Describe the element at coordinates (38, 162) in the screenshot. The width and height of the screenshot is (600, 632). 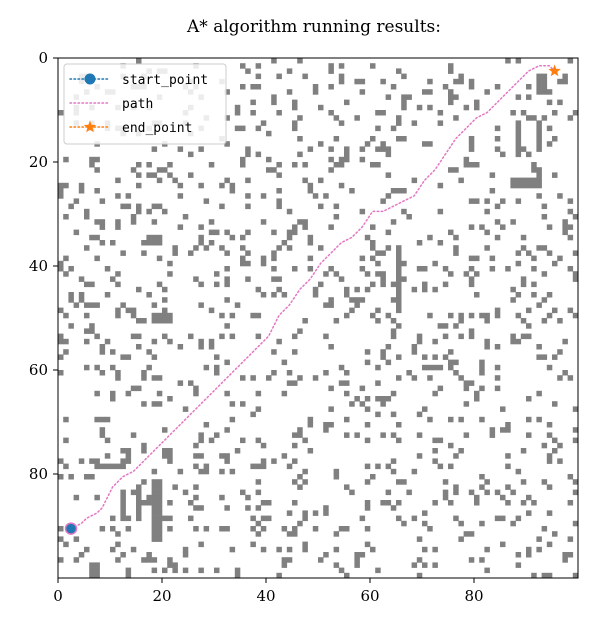
I see `y-tick-label: 20` at that location.